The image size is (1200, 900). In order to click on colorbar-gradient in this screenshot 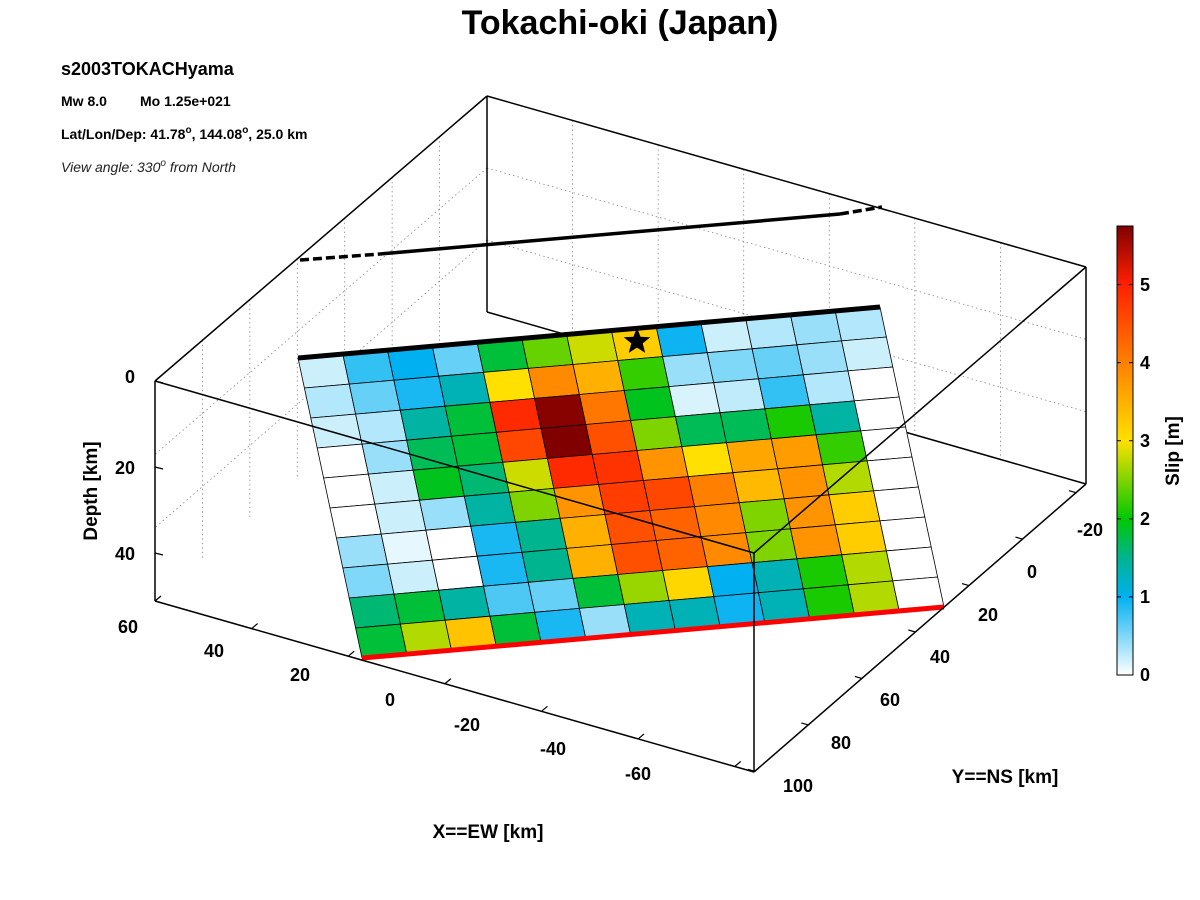, I will do `click(1125, 450)`.